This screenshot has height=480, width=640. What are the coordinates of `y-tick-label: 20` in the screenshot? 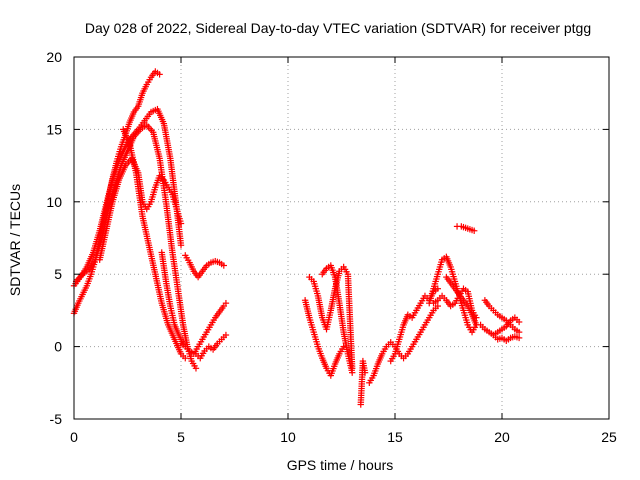 It's located at (54, 57).